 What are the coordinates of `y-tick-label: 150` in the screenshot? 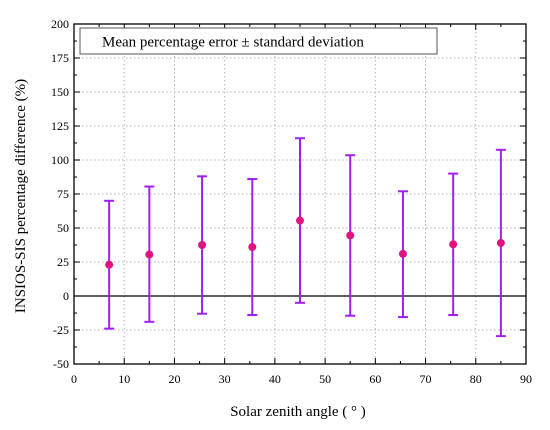 It's located at (60, 92).